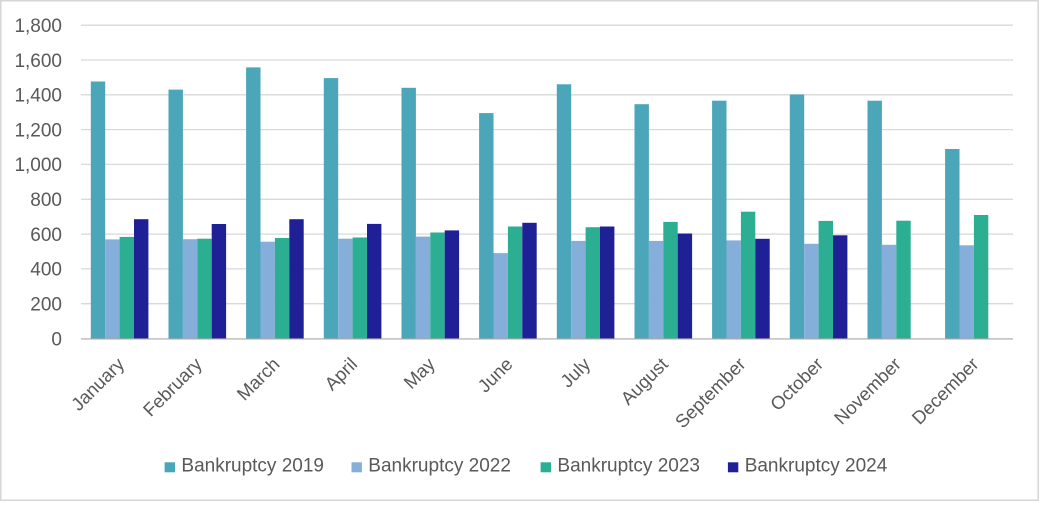 This screenshot has height=506, width=1039. I want to click on svg-text: Bankruptcy 2023, so click(628, 466).